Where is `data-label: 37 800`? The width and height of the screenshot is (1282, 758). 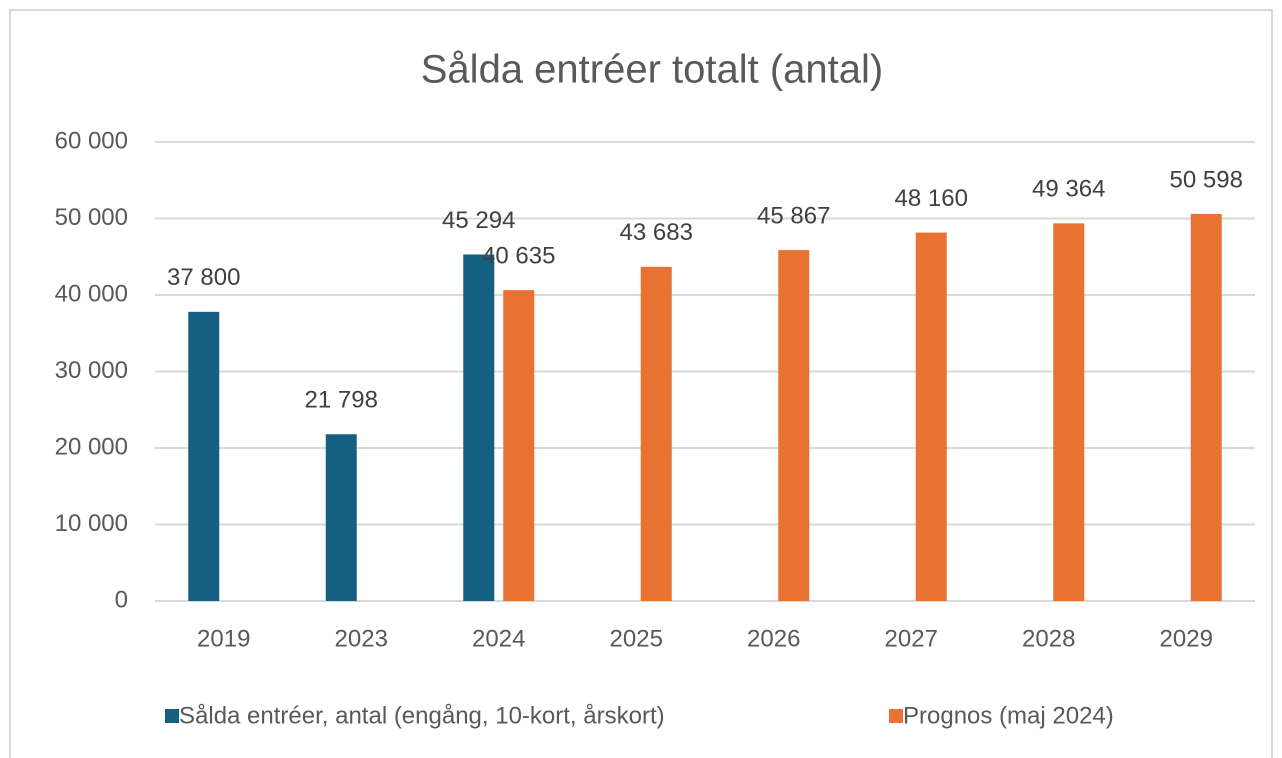 data-label: 37 800 is located at coordinates (203, 277).